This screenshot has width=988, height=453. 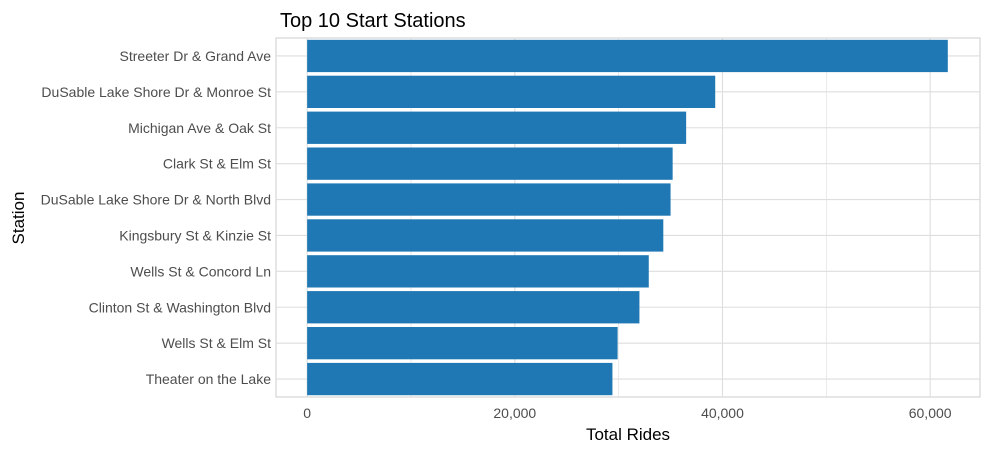 What do you see at coordinates (196, 56) in the screenshot?
I see `y-tick-label: Streeter Dr & Grand Ave` at bounding box center [196, 56].